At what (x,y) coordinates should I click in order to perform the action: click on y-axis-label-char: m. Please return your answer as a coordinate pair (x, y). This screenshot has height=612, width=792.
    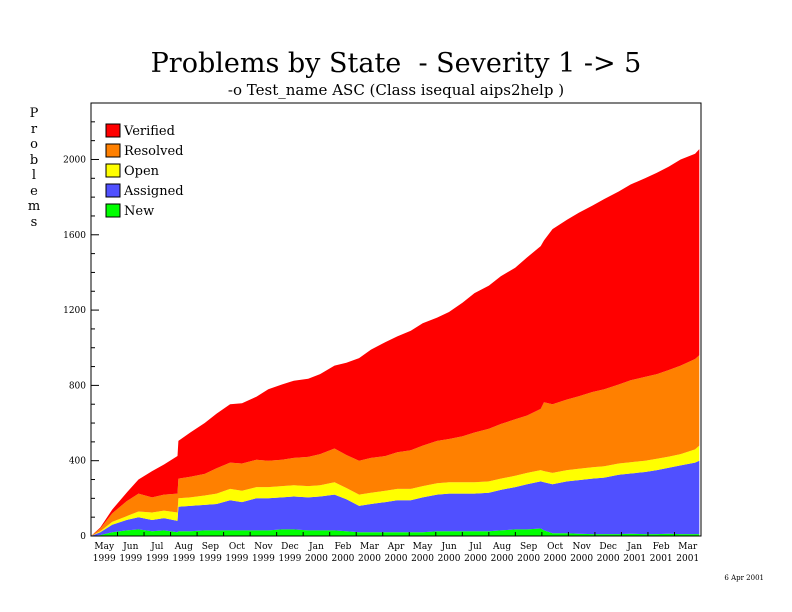
    Looking at the image, I should click on (34, 206).